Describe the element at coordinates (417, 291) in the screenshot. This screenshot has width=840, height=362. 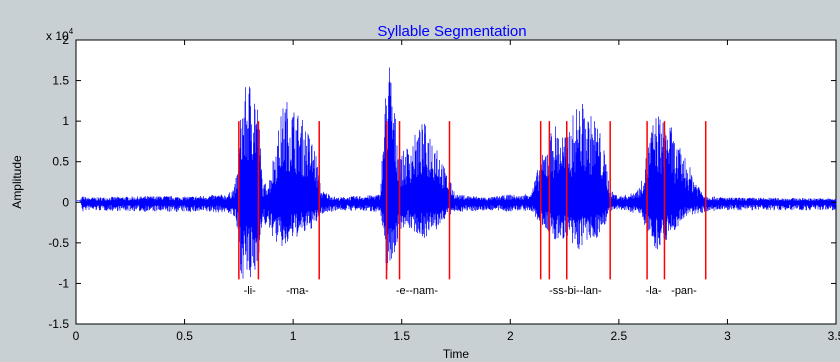
I see `syllable-label: -e--nam-` at that location.